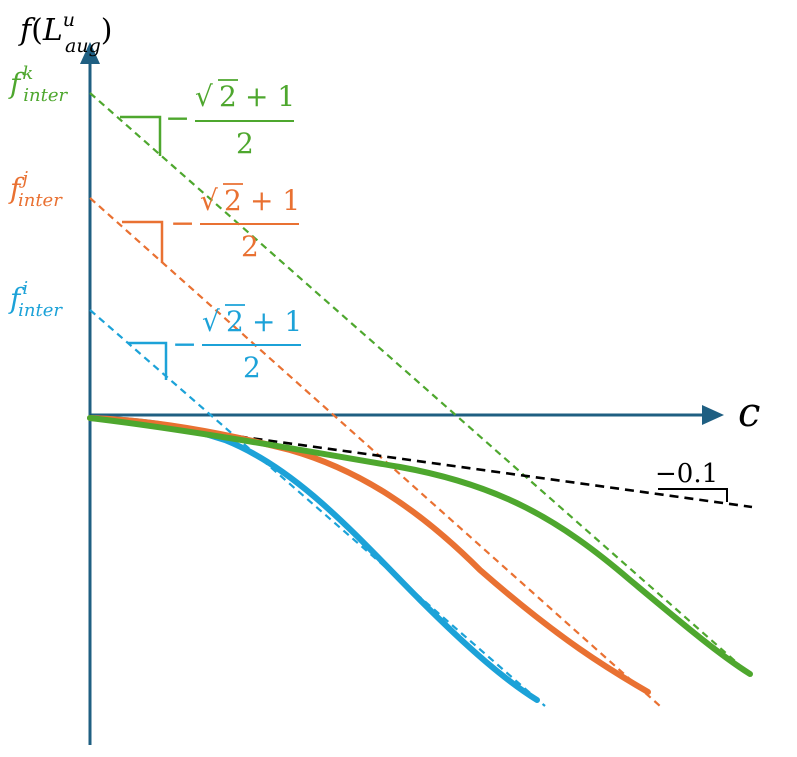 The width and height of the screenshot is (797, 757). What do you see at coordinates (228, 96) in the screenshot?
I see `slope-label-green-radicand: 2` at bounding box center [228, 96].